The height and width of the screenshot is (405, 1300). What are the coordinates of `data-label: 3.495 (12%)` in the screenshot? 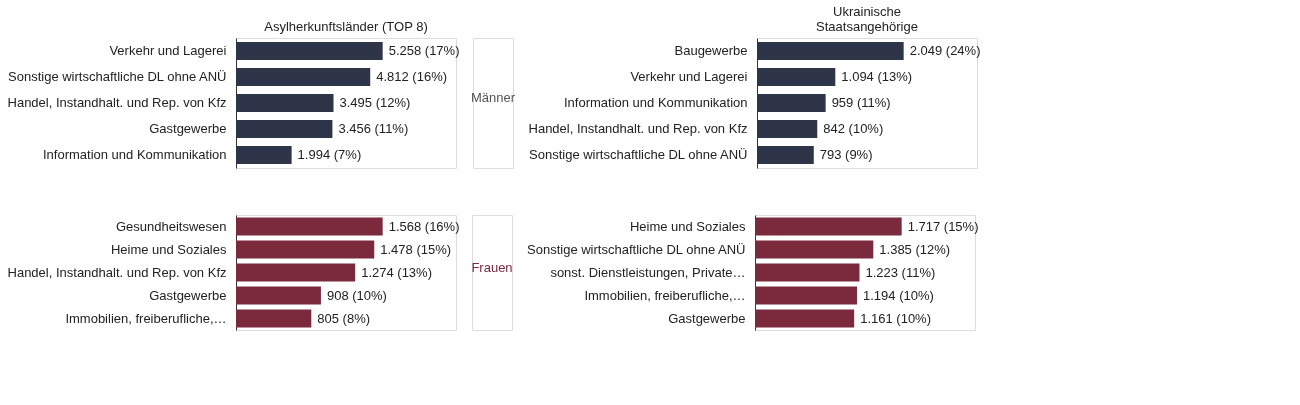 It's located at (375, 102).